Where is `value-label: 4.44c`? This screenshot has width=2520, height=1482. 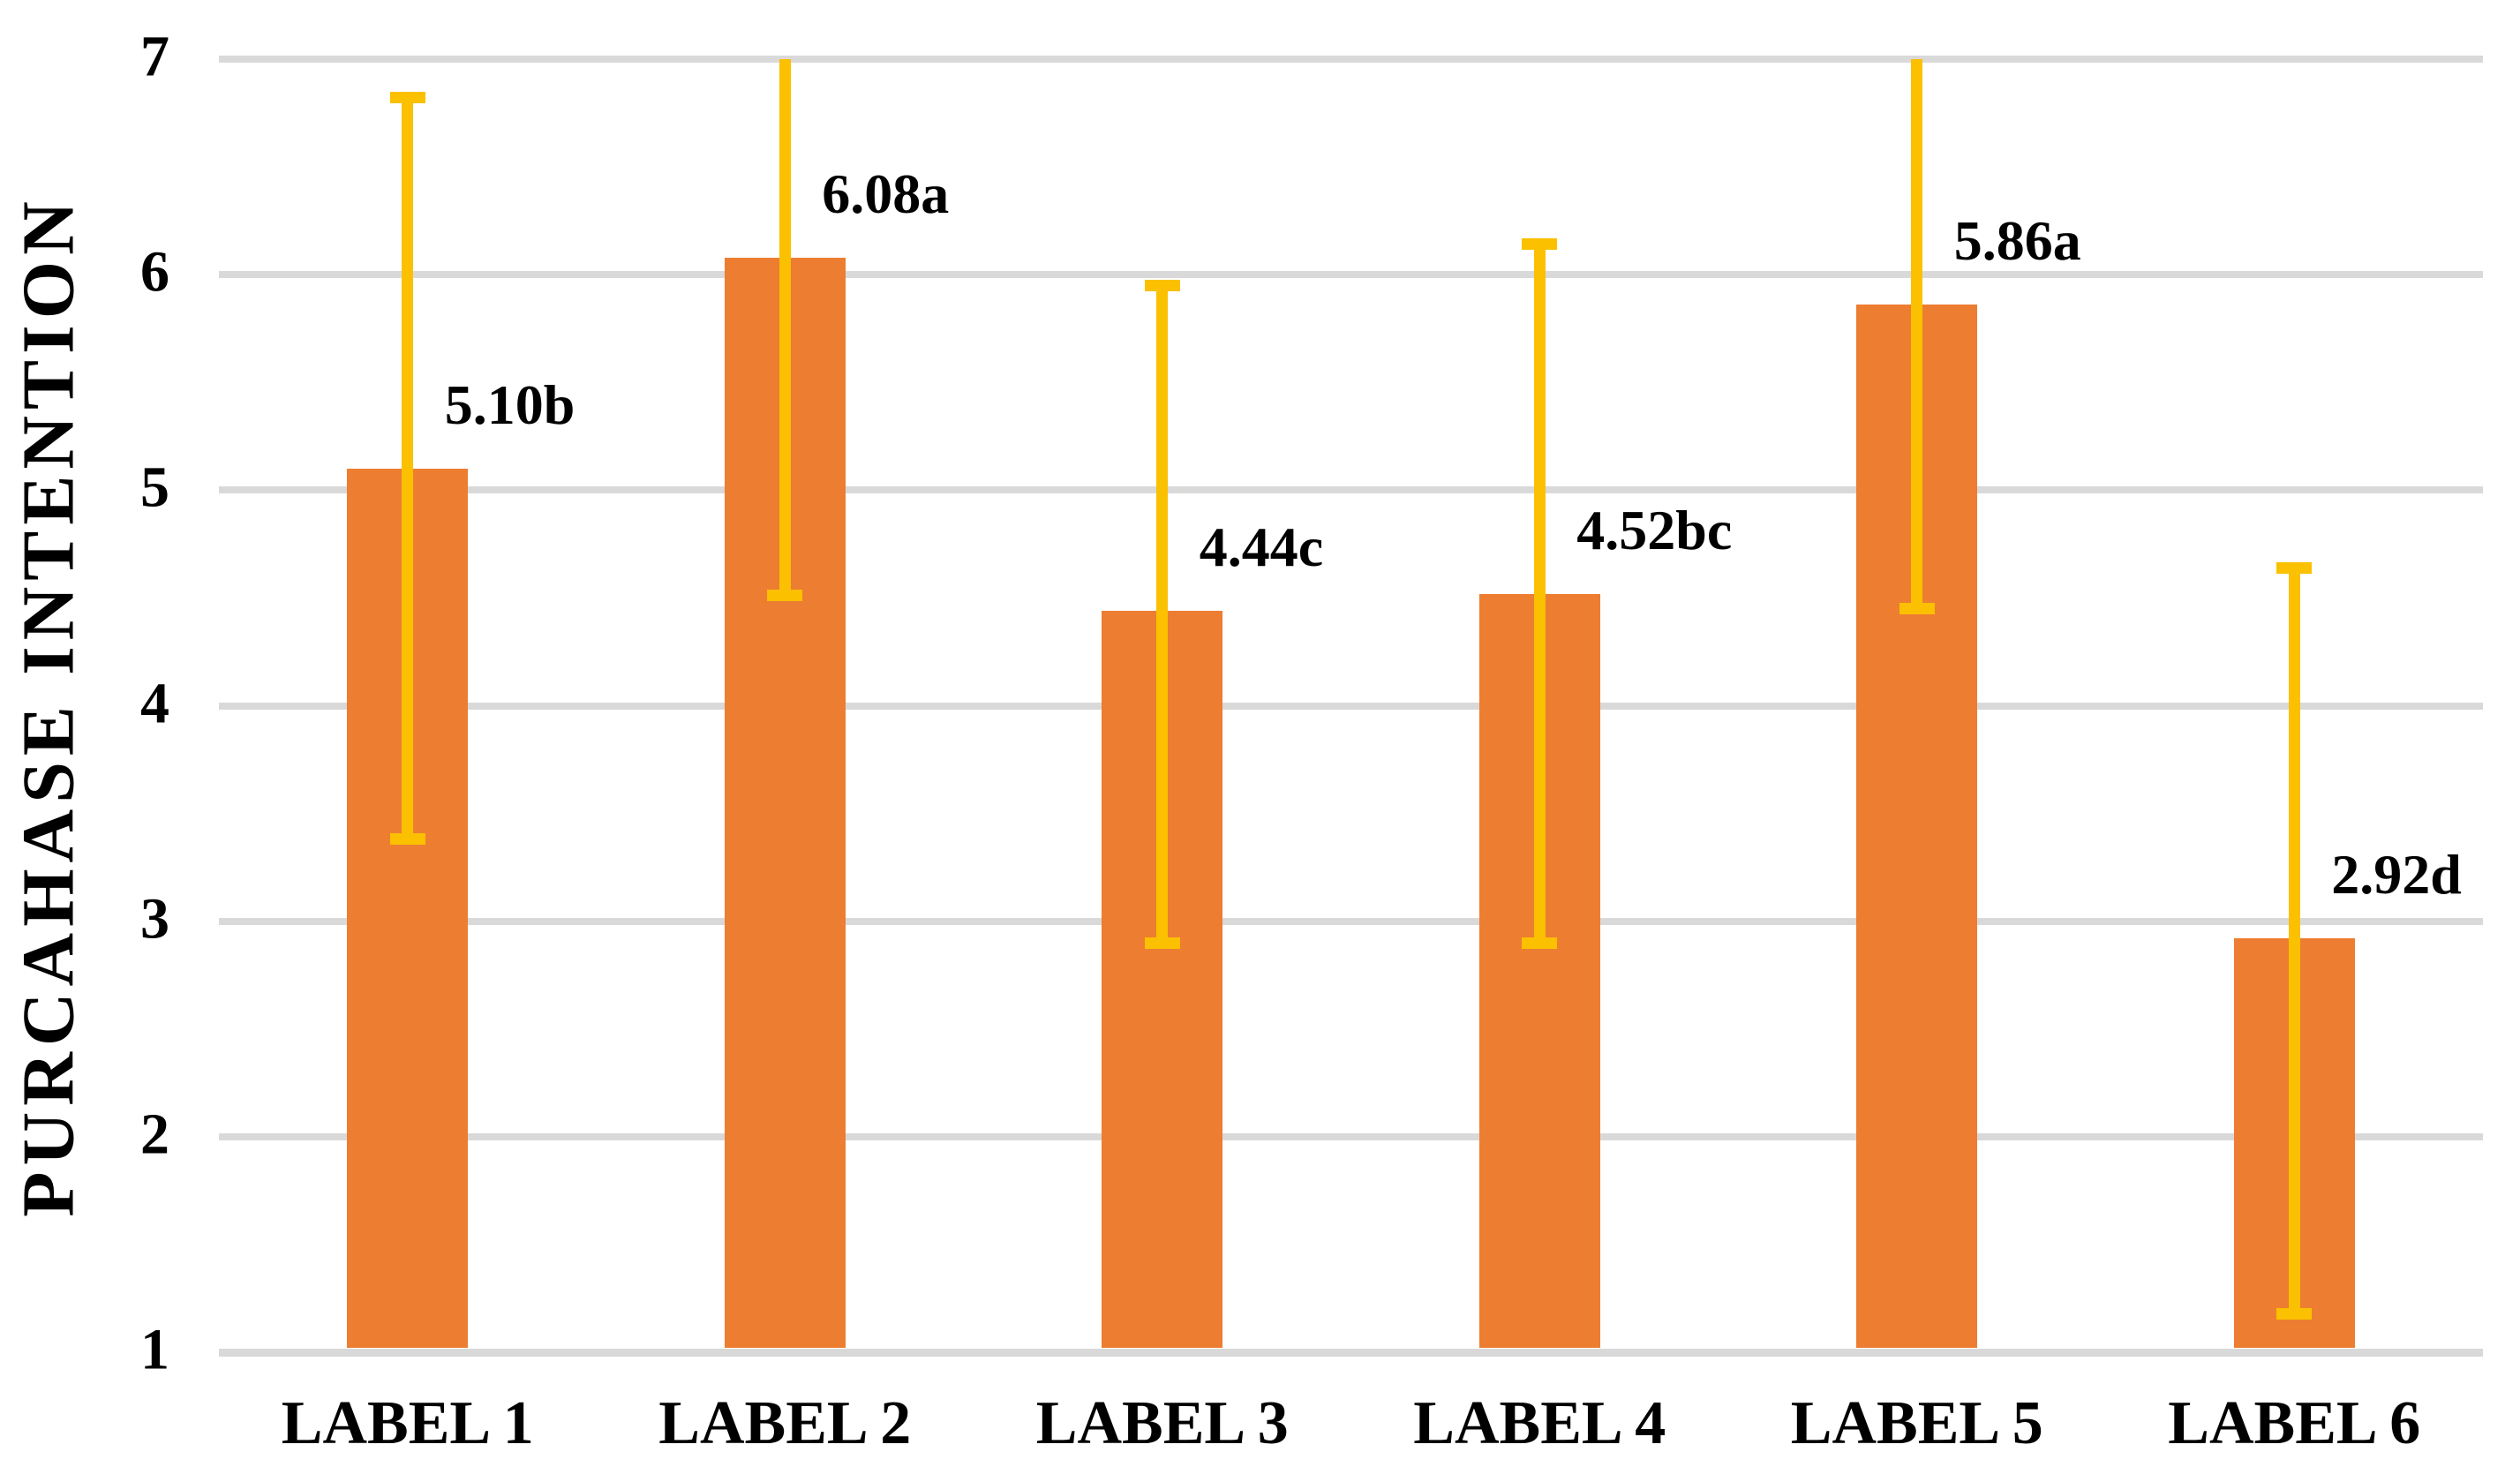 value-label: 4.44c is located at coordinates (1261, 547).